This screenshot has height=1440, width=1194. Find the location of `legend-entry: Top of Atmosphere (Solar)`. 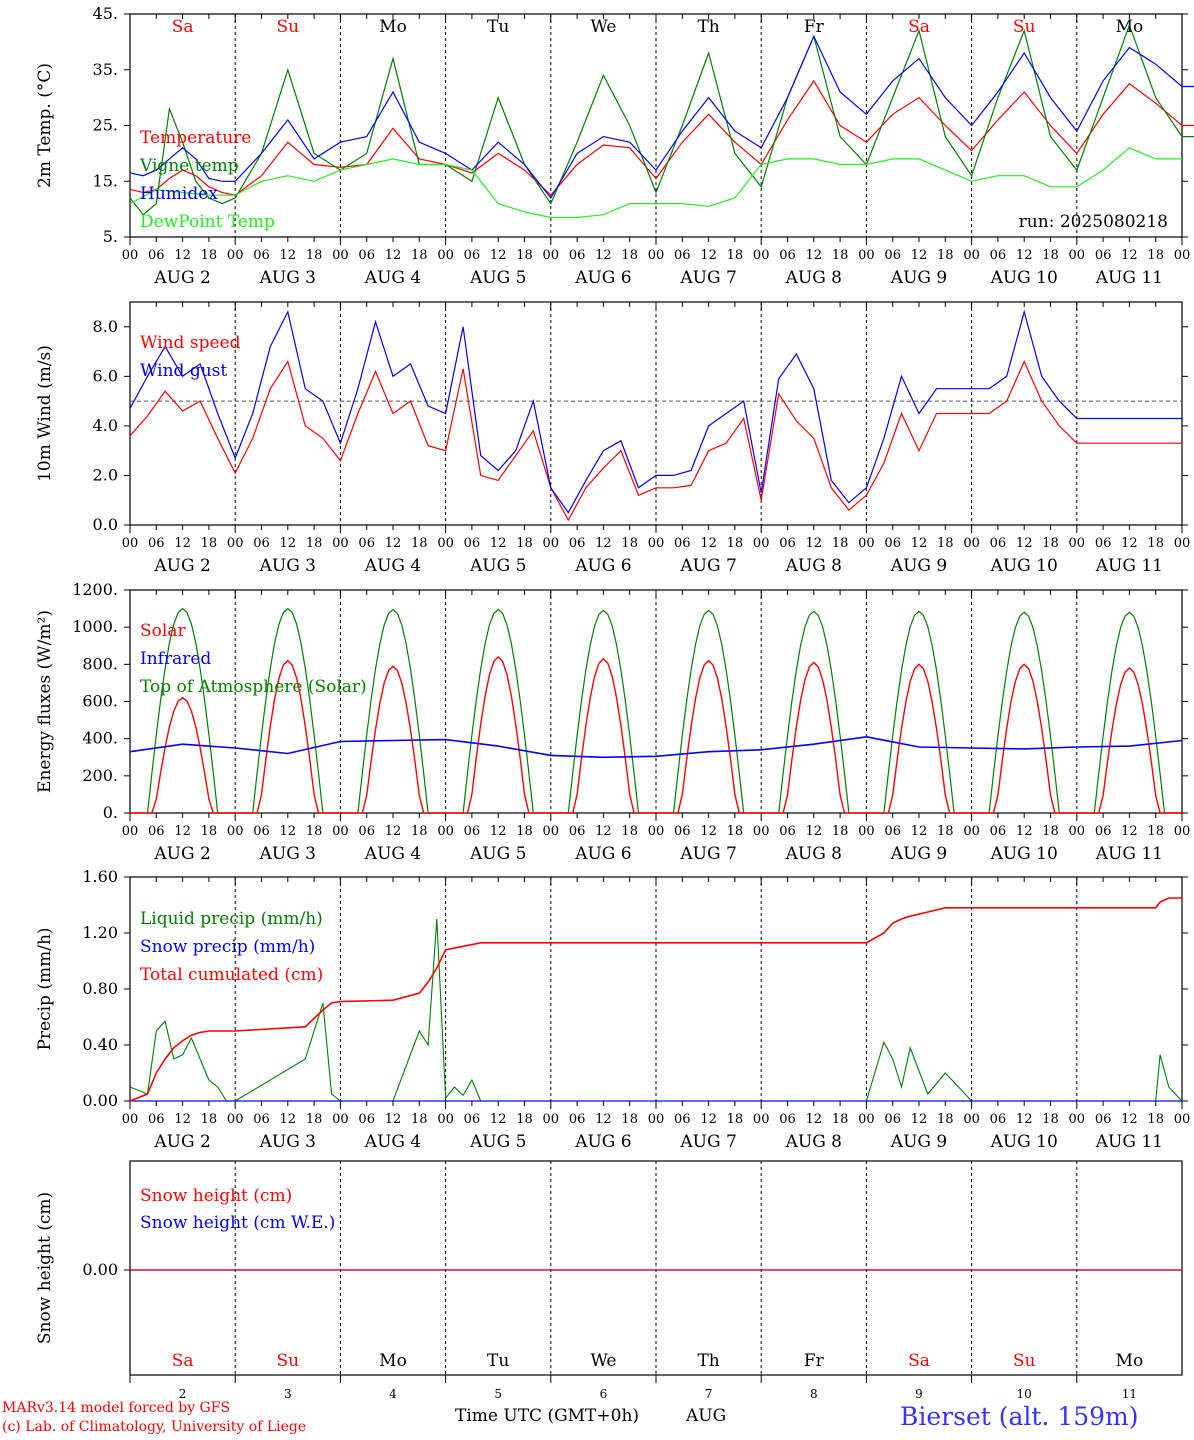

legend-entry: Top of Atmosphere (Solar) is located at coordinates (253, 687).